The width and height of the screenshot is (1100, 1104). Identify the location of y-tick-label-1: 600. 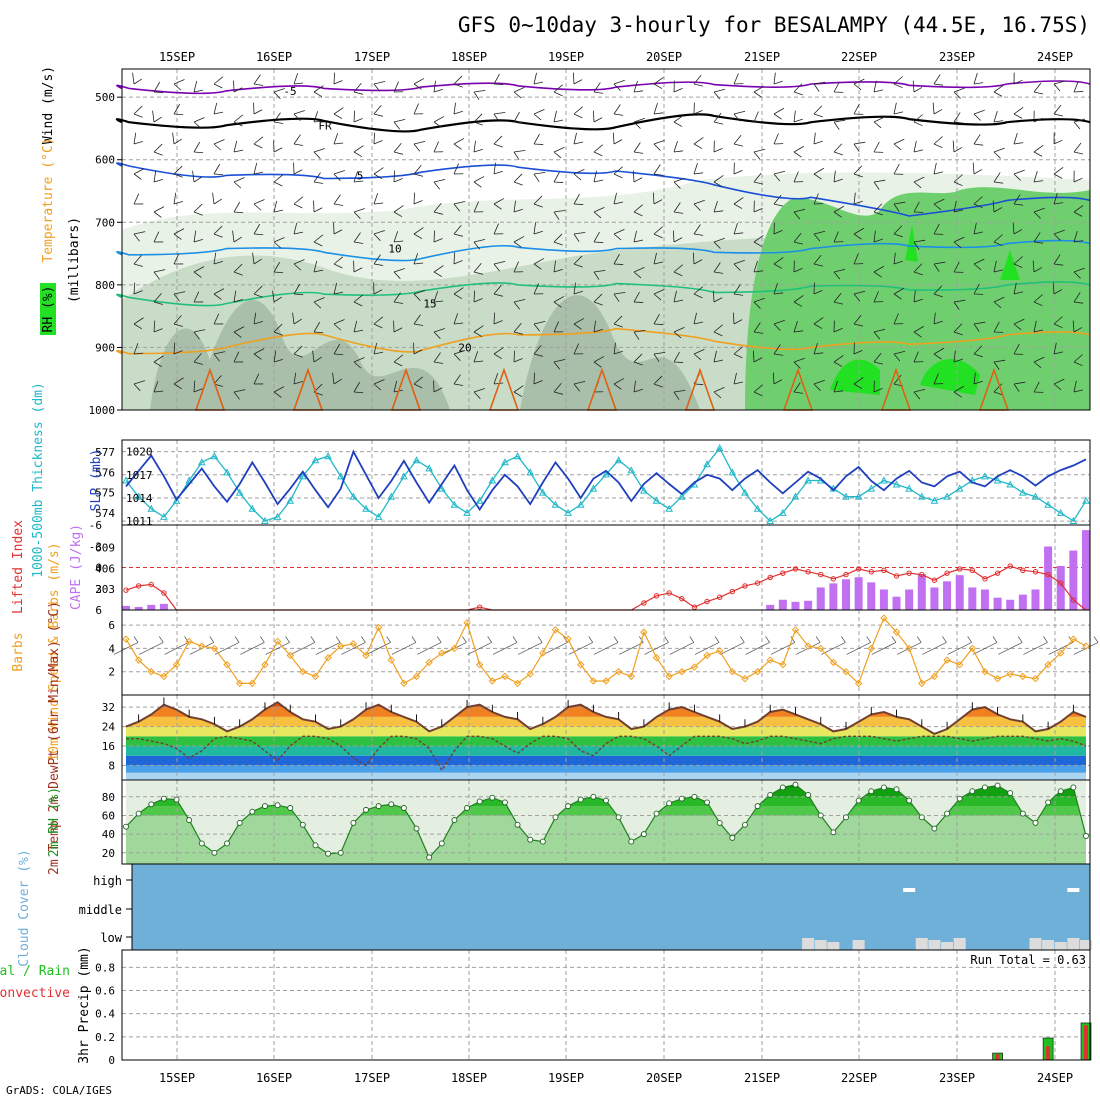
(105, 160).